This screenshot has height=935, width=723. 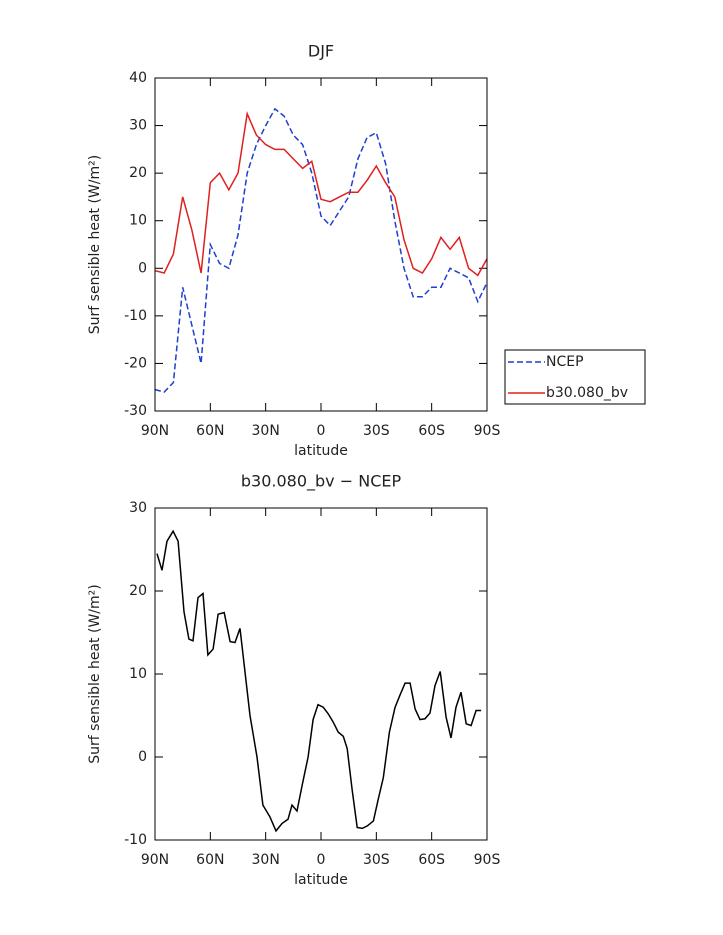 I want to click on legend-label: b30.080_bv, so click(x=587, y=393).